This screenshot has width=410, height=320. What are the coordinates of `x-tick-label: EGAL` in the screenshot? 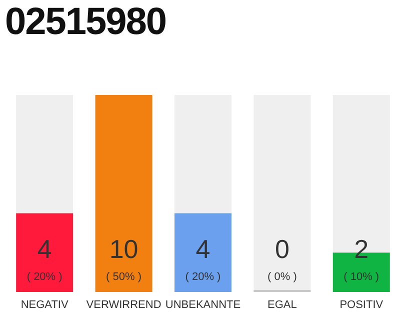 It's located at (282, 304).